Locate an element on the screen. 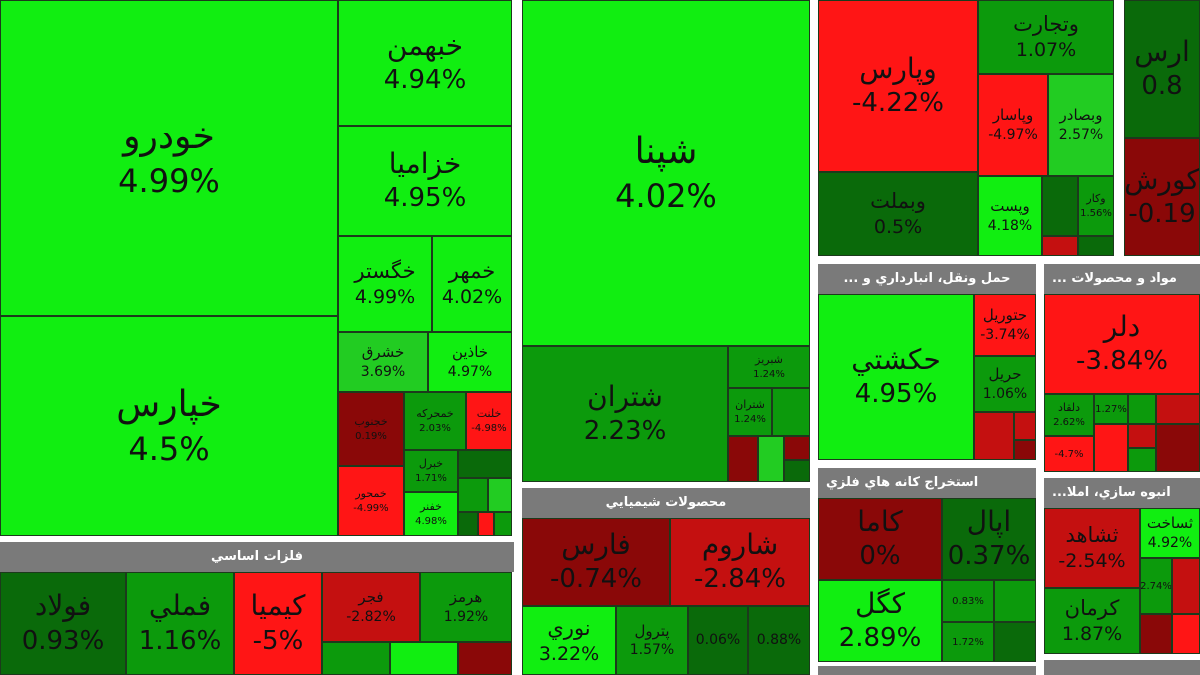  tile-small-i is located at coordinates (771, 459).